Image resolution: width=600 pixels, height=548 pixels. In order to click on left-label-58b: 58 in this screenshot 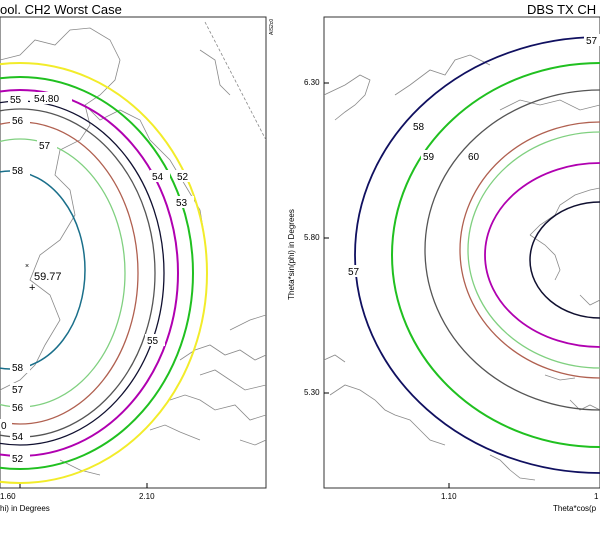, I will do `click(18, 368)`.